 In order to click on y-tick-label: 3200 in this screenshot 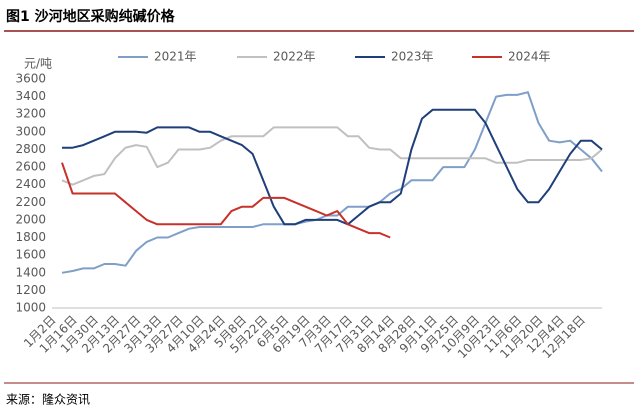, I will do `click(30, 114)`.